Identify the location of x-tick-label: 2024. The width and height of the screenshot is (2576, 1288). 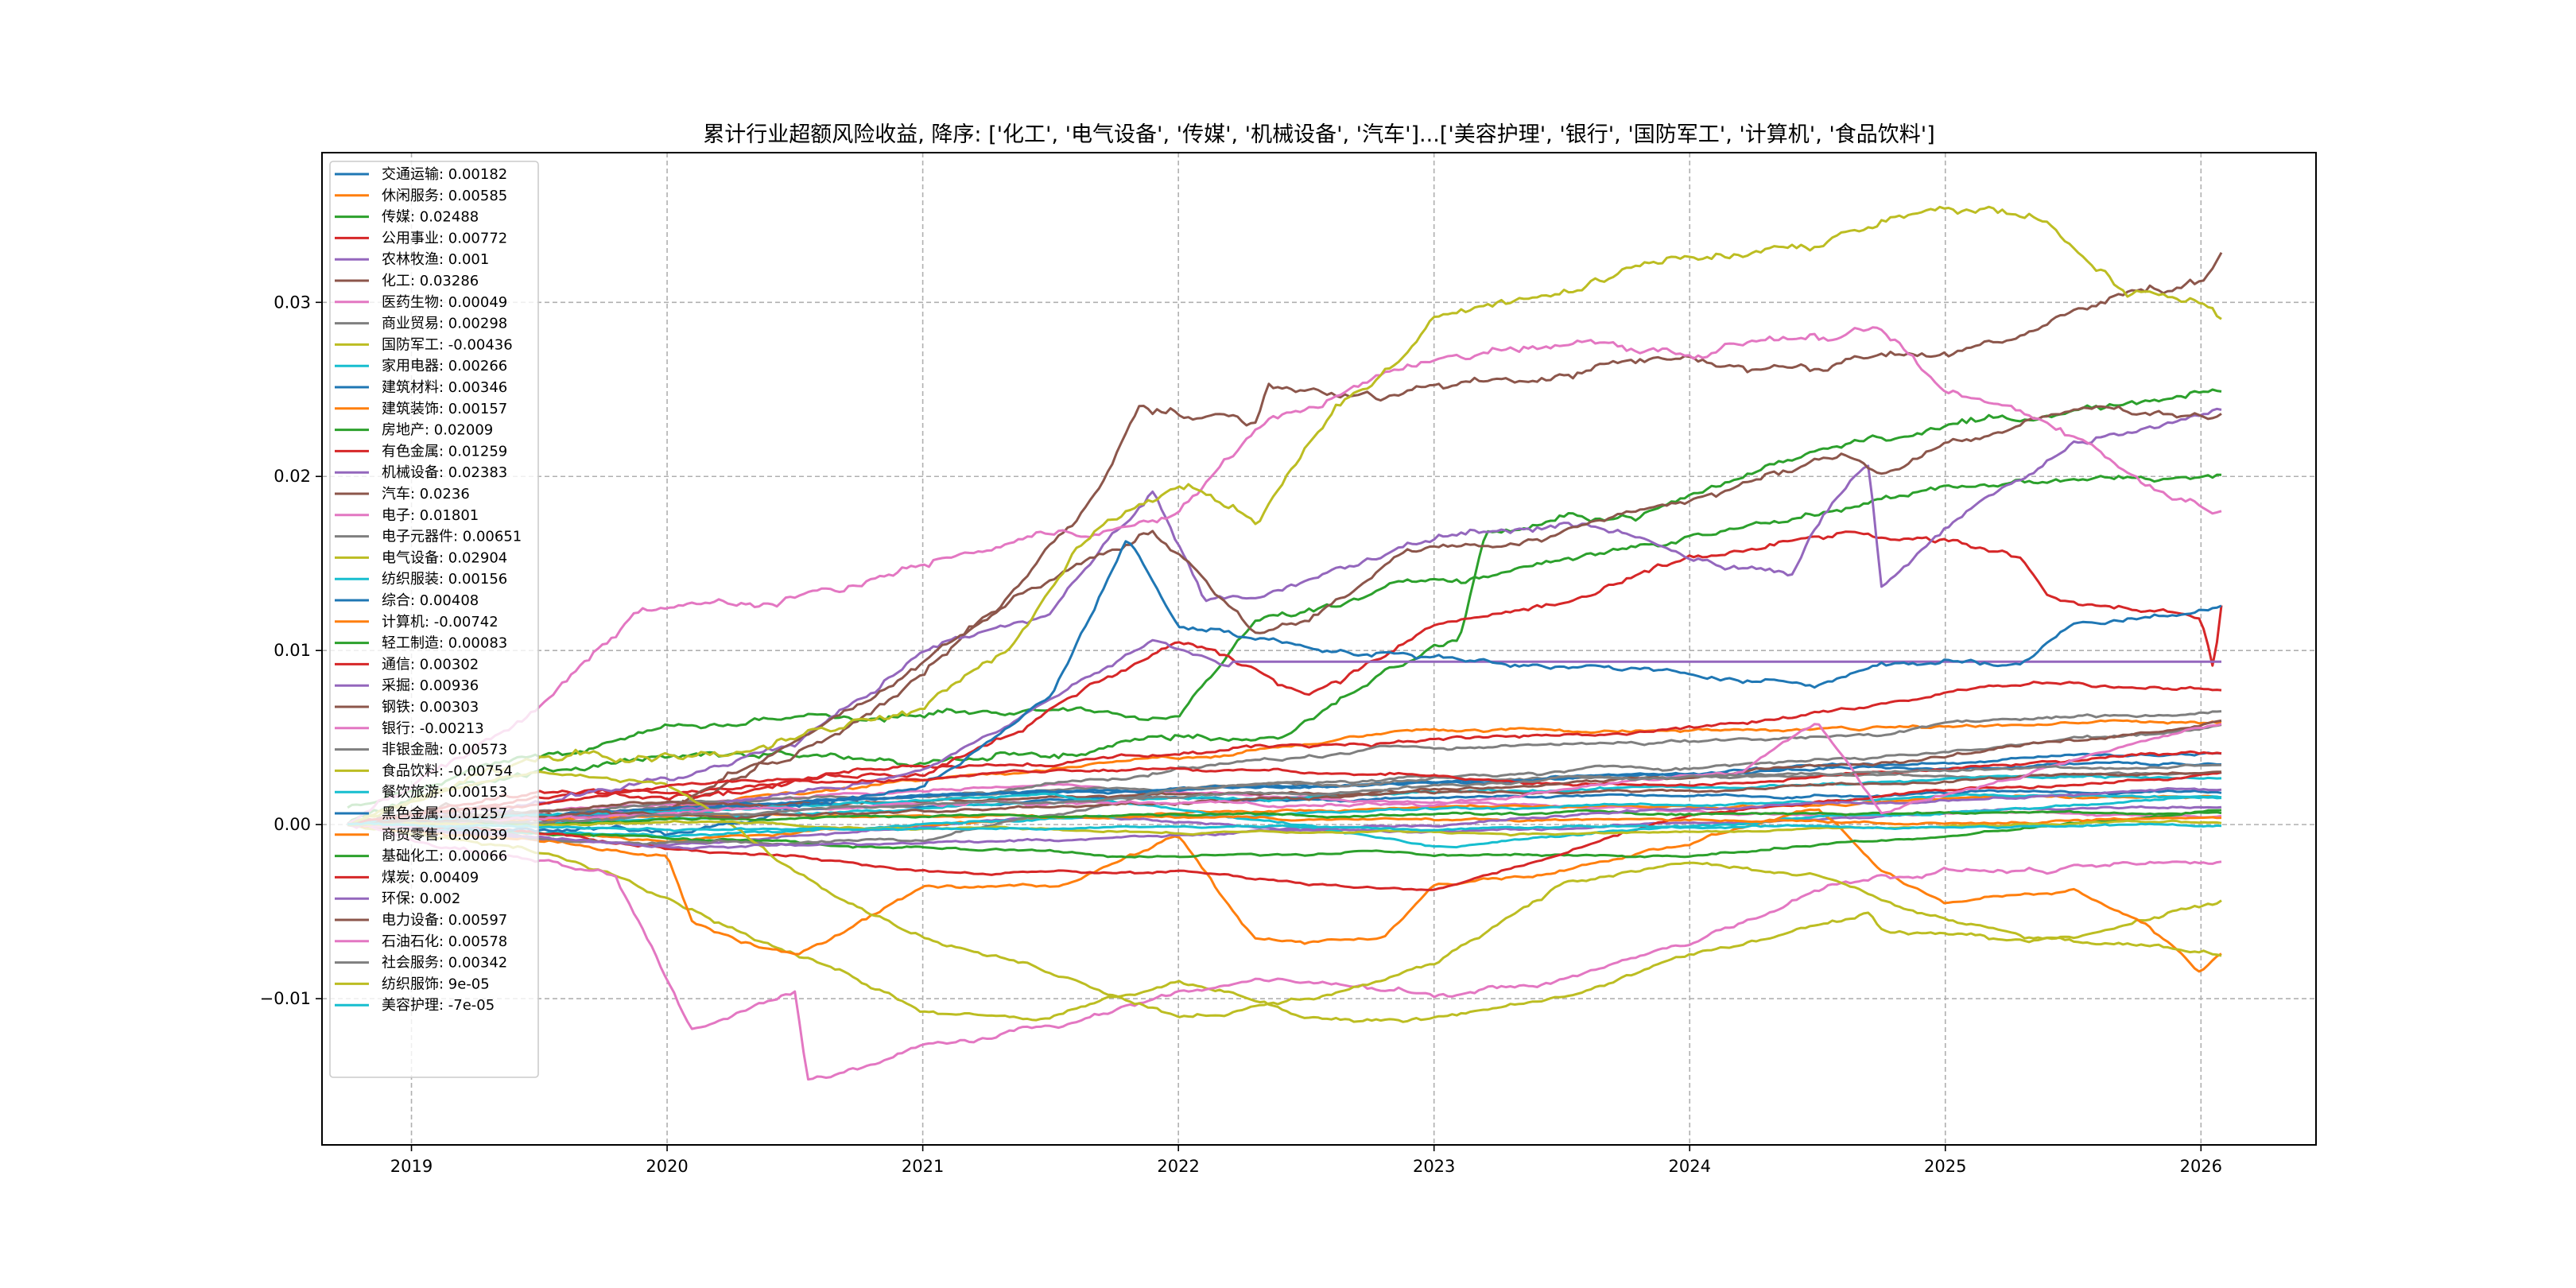
(1690, 1167).